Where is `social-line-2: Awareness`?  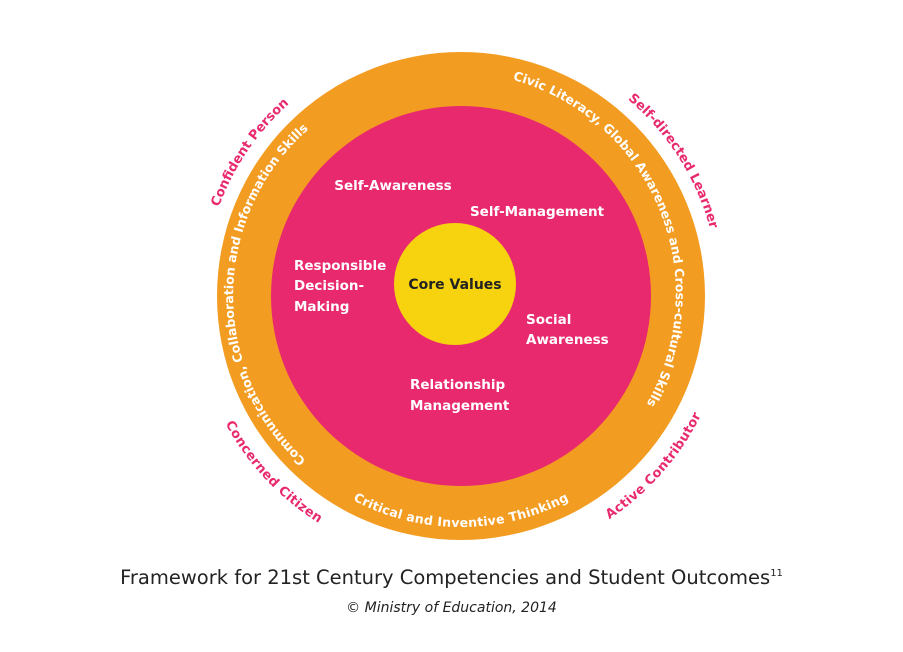 social-line-2: Awareness is located at coordinates (567, 340).